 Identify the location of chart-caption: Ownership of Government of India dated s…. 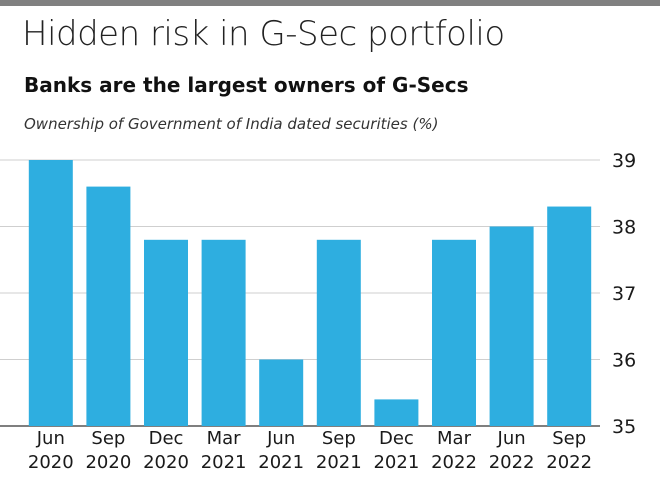
(231, 124).